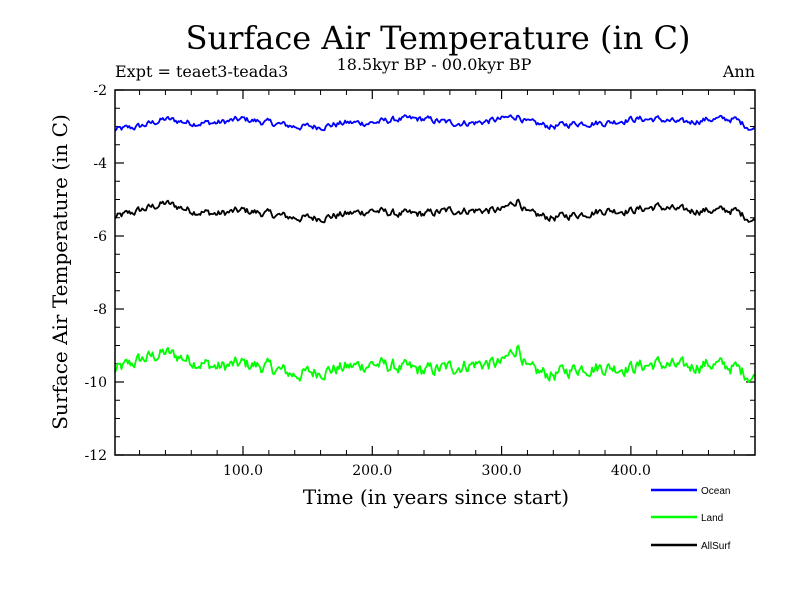 This screenshot has height=600, width=800. I want to click on legend-label-land: Land, so click(712, 518).